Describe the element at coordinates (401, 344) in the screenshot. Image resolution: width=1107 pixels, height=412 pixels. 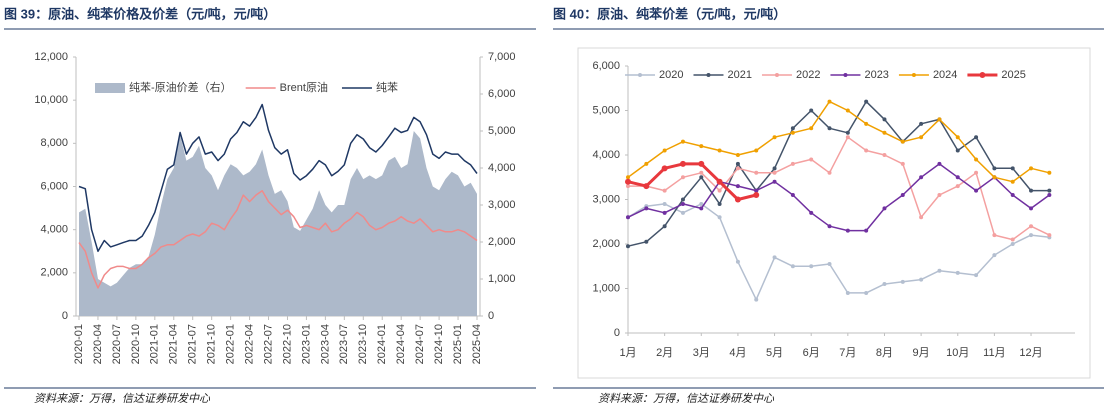
I see `x-tick-label: 2024-04` at that location.